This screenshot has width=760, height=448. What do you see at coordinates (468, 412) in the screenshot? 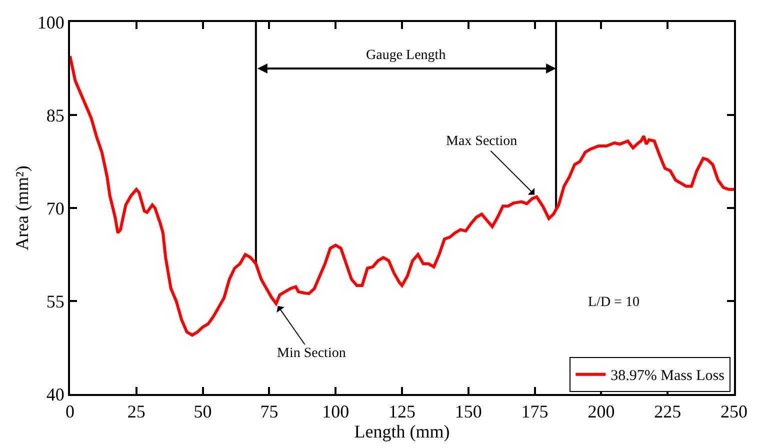
I see `x-tick-label: 150` at bounding box center [468, 412].